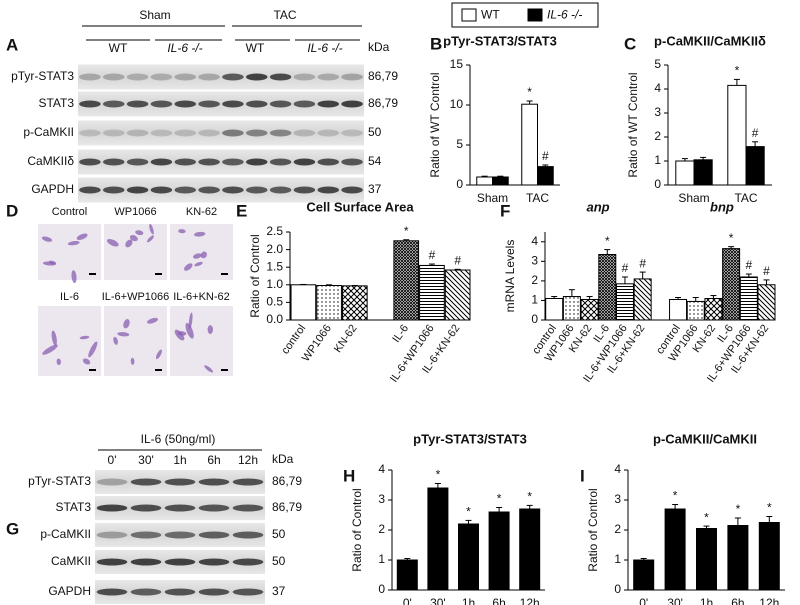  What do you see at coordinates (136, 297) in the screenshot?
I see `condition-label: IL-6+WP1066` at bounding box center [136, 297].